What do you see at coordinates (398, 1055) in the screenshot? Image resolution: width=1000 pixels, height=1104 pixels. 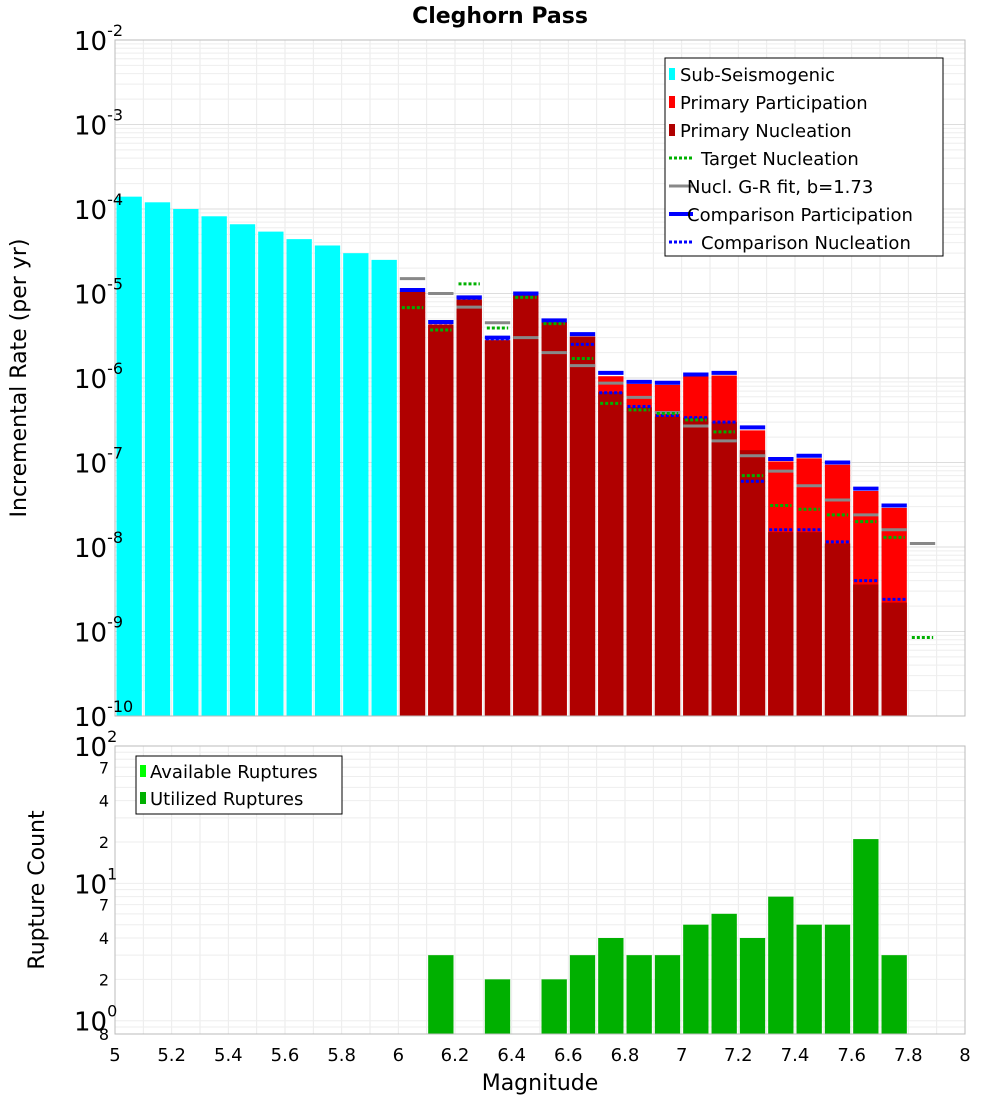 I see `x-tick-label: 6` at bounding box center [398, 1055].